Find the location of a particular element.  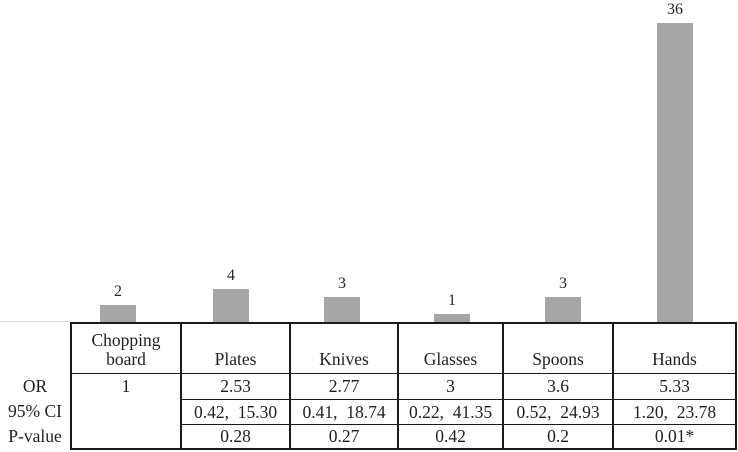

bar-chopping-board is located at coordinates (118, 313).